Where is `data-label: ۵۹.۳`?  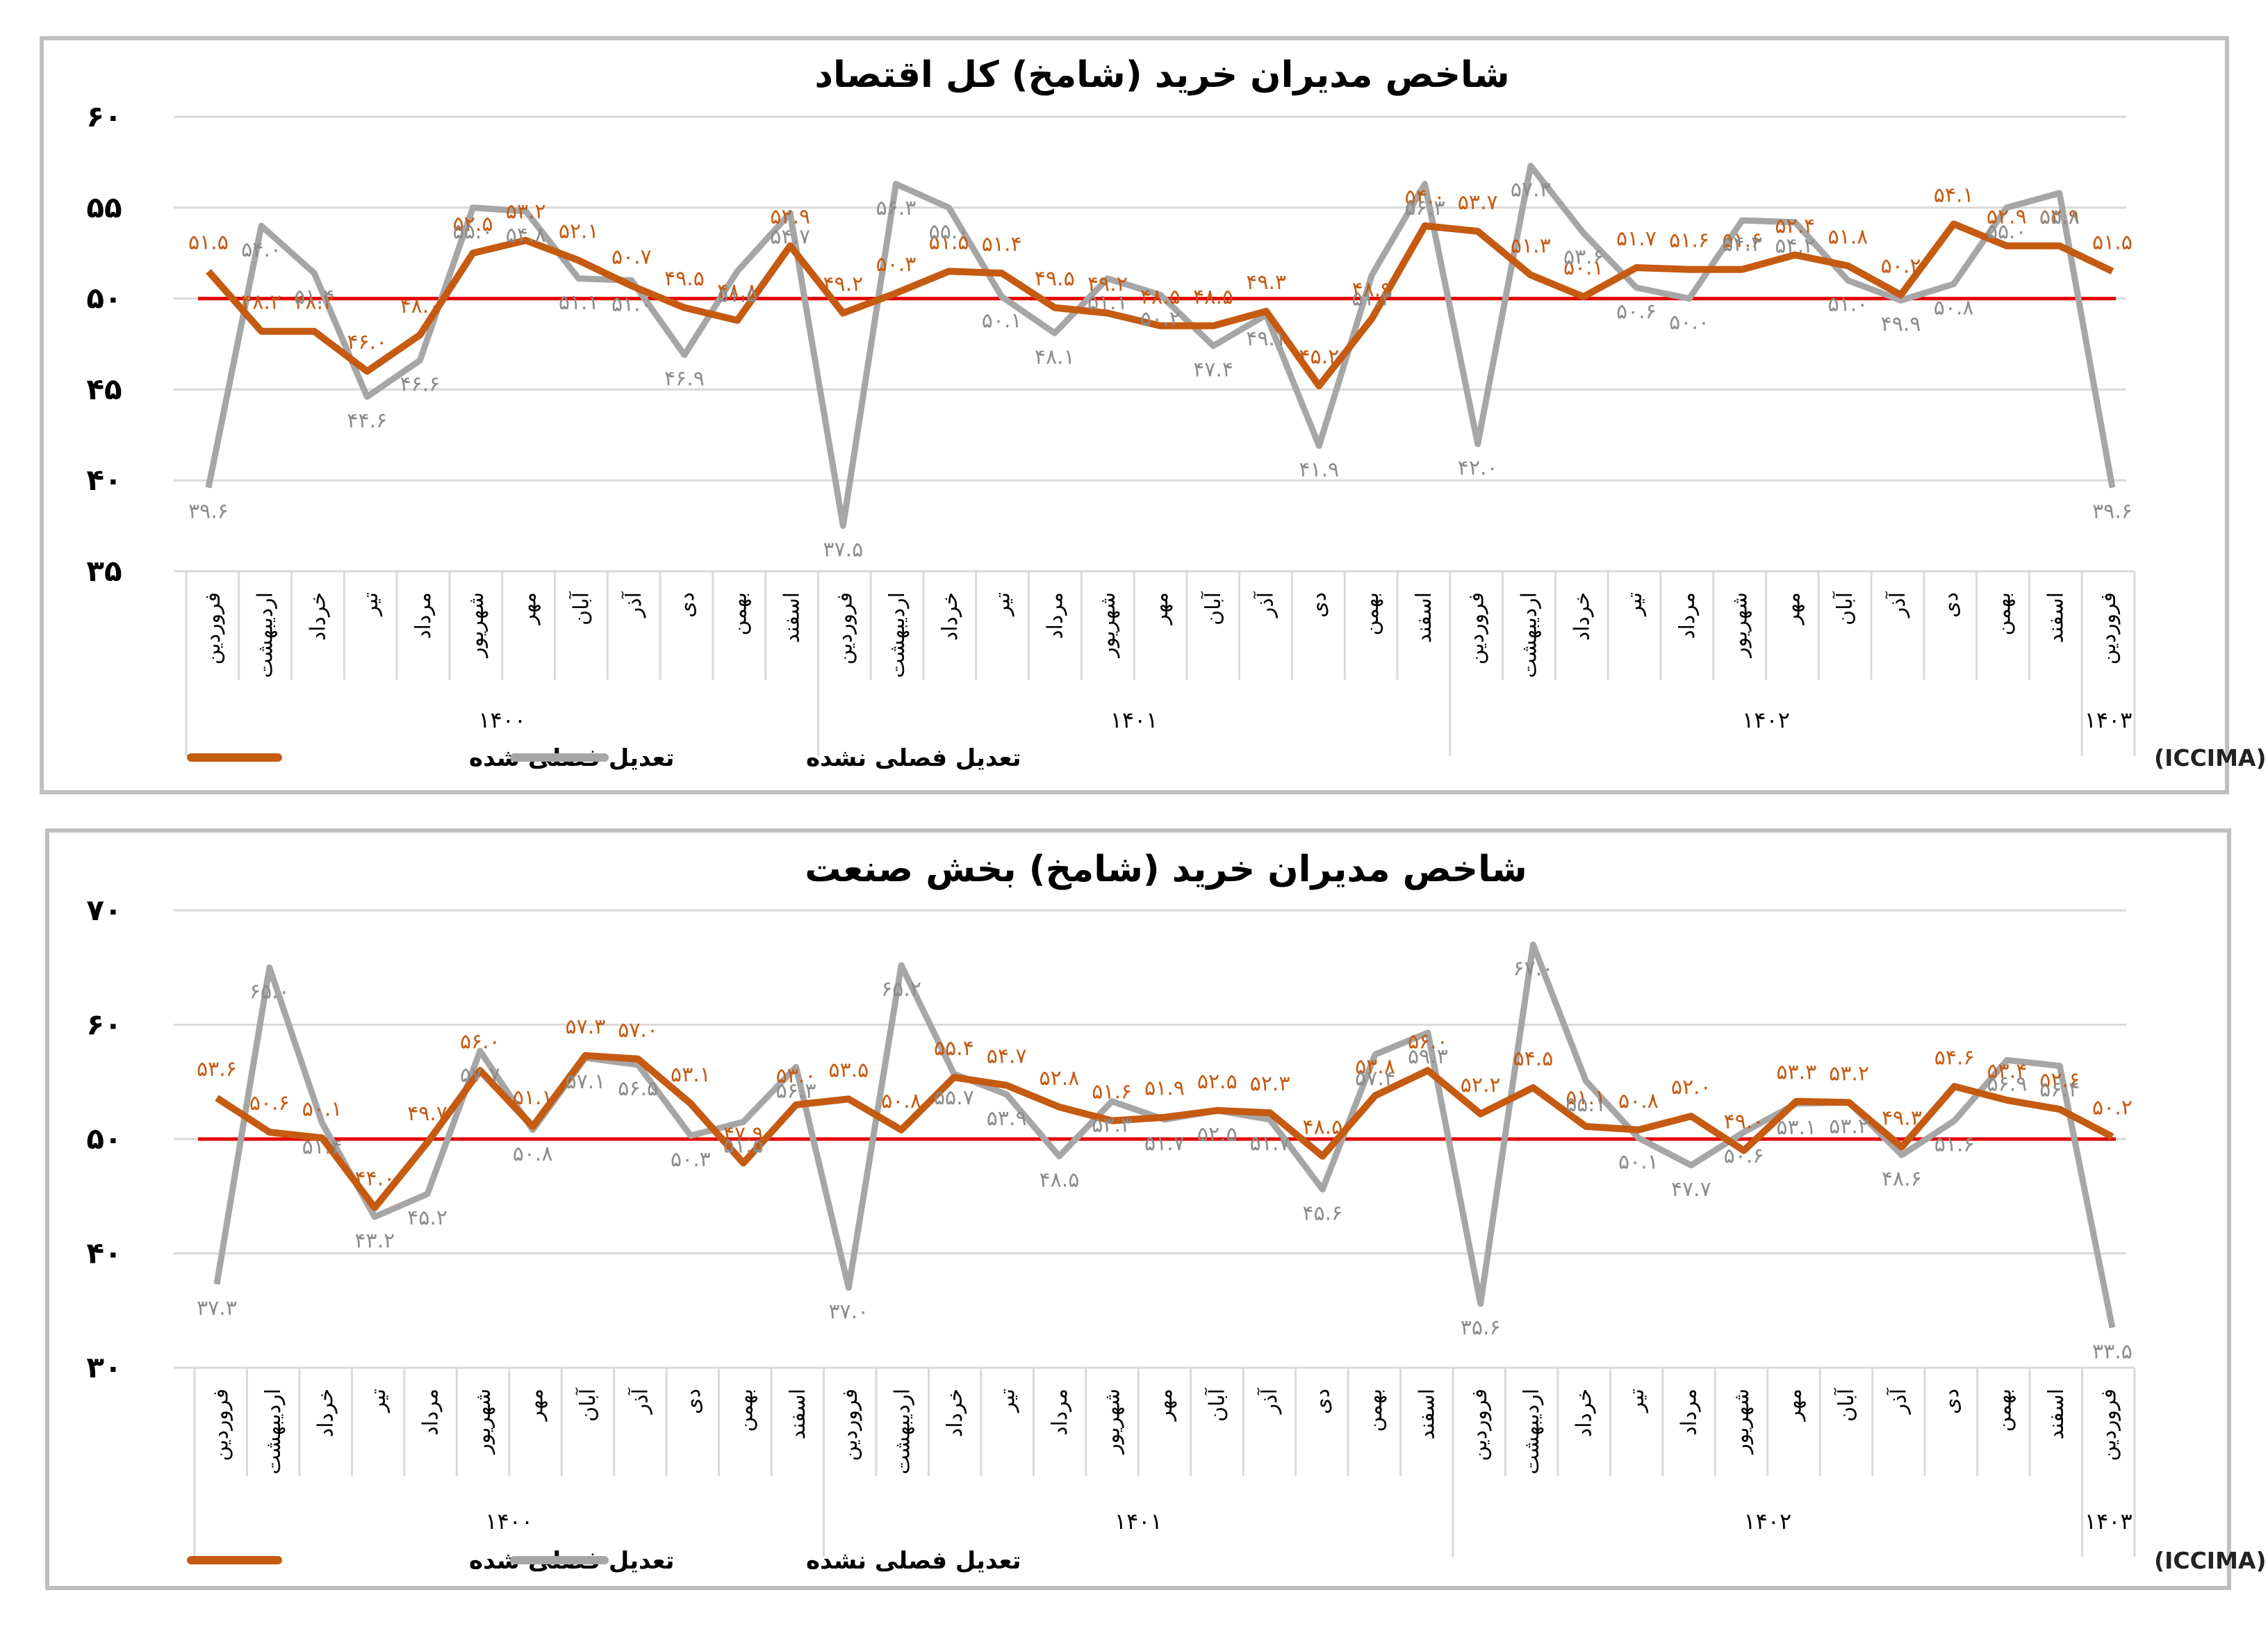
data-label: ۵۹.۳ is located at coordinates (1428, 1057).